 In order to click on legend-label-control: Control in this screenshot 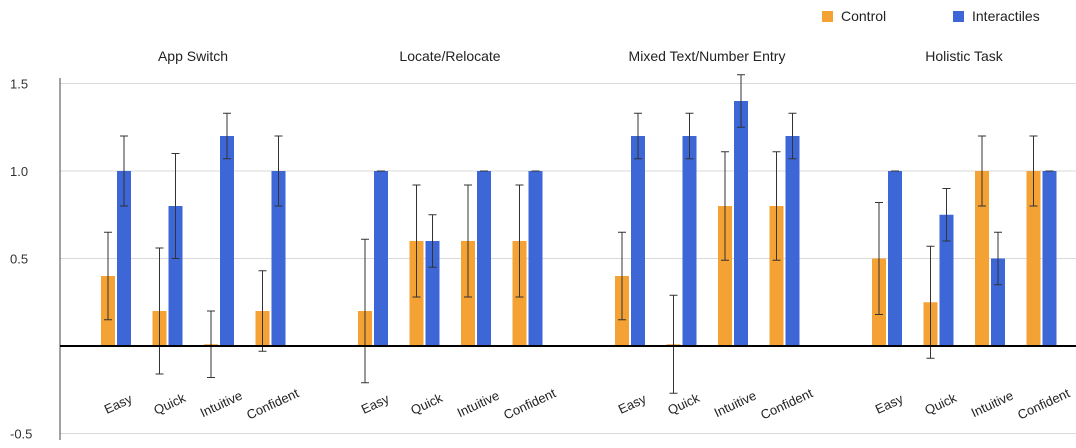, I will do `click(864, 16)`.